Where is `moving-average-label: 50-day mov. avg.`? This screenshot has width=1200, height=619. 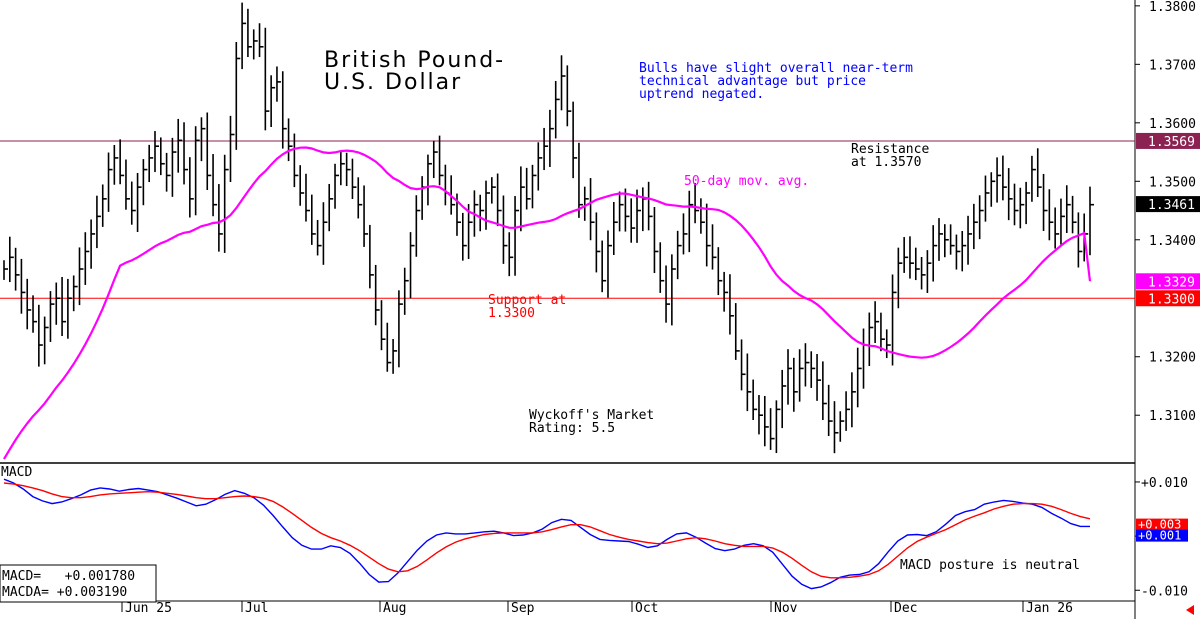
moving-average-label: 50-day mov. avg. is located at coordinates (746, 181).